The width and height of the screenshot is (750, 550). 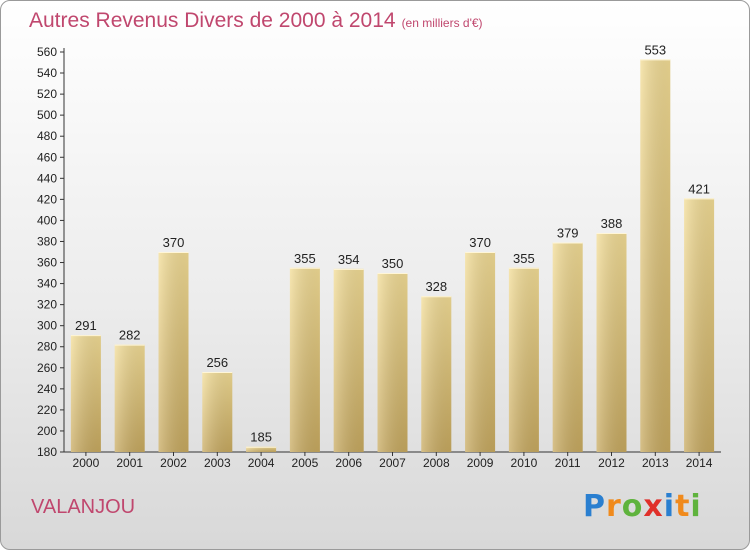 What do you see at coordinates (47, 73) in the screenshot?
I see `y-tick-label: 540` at bounding box center [47, 73].